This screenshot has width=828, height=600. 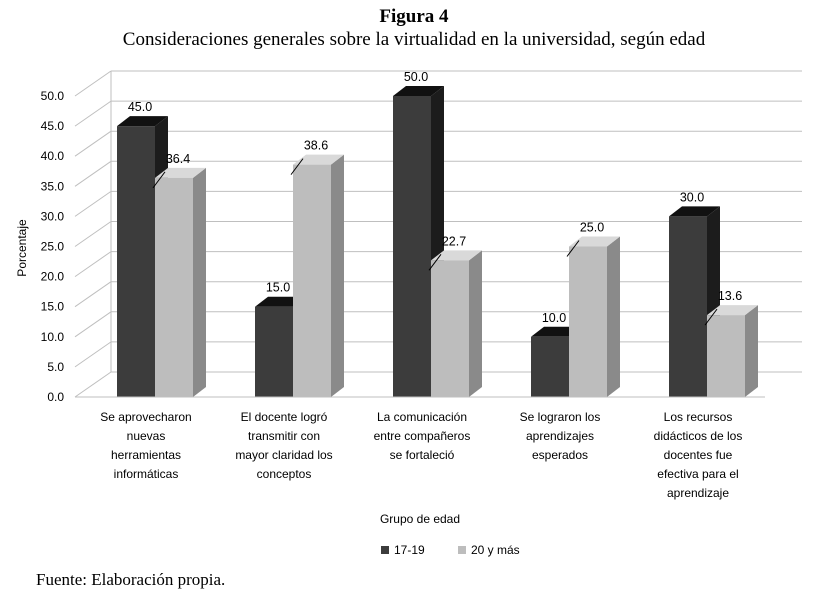 What do you see at coordinates (53, 96) in the screenshot?
I see `y-tick-label: 50.0` at bounding box center [53, 96].